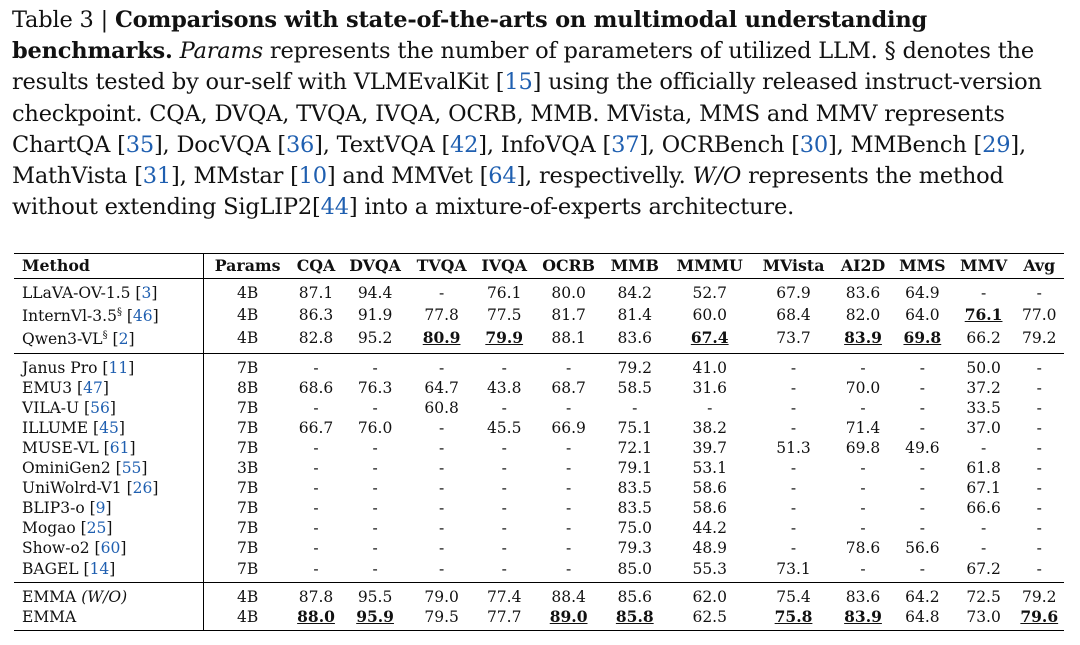  I want to click on citation-link: 44, so click(334, 207).